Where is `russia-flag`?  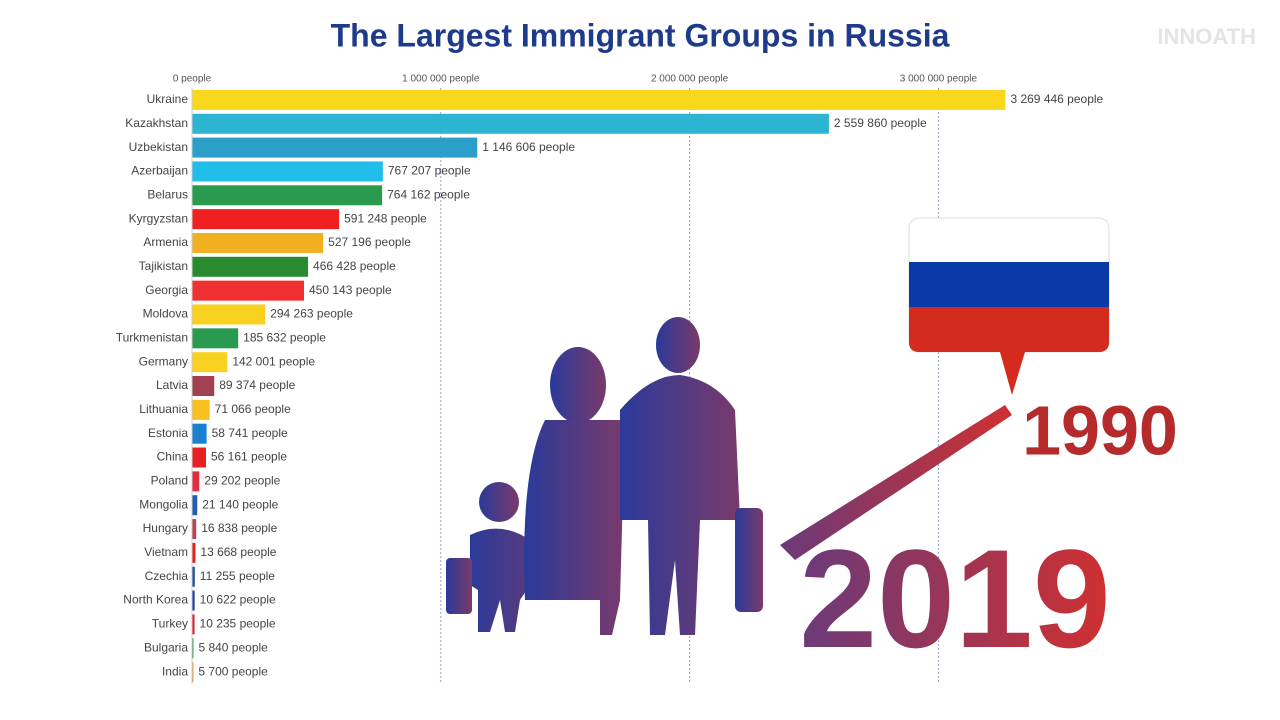
russia-flag is located at coordinates (945, 388).